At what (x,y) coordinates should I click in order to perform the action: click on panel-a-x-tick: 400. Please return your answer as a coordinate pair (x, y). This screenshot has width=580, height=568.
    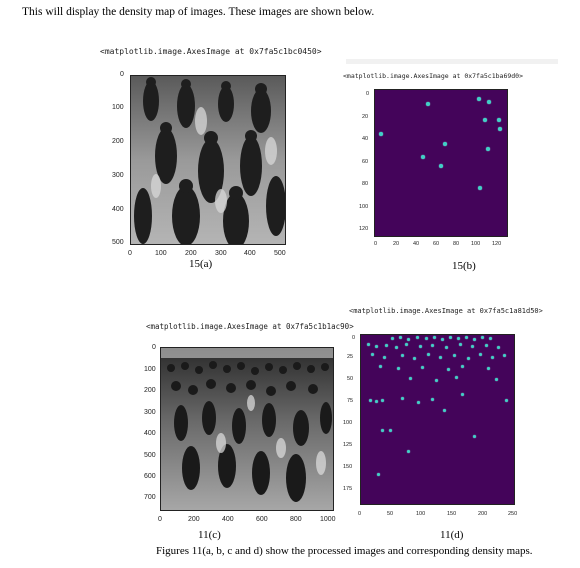
    Looking at the image, I should click on (250, 253).